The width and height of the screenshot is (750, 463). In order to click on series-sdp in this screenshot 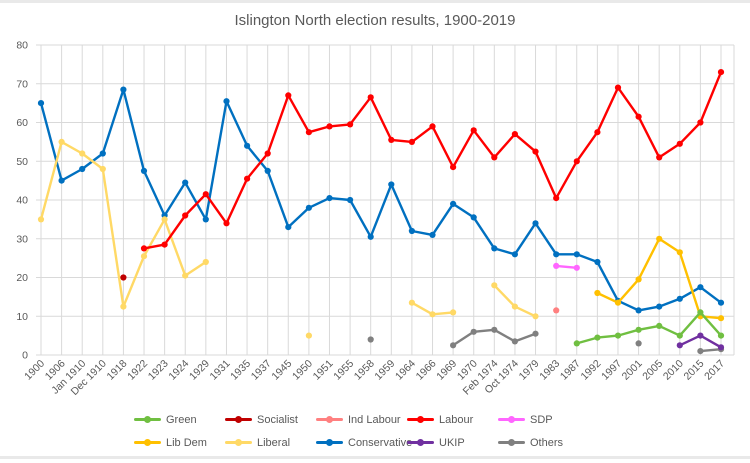, I will do `click(566, 266)`.